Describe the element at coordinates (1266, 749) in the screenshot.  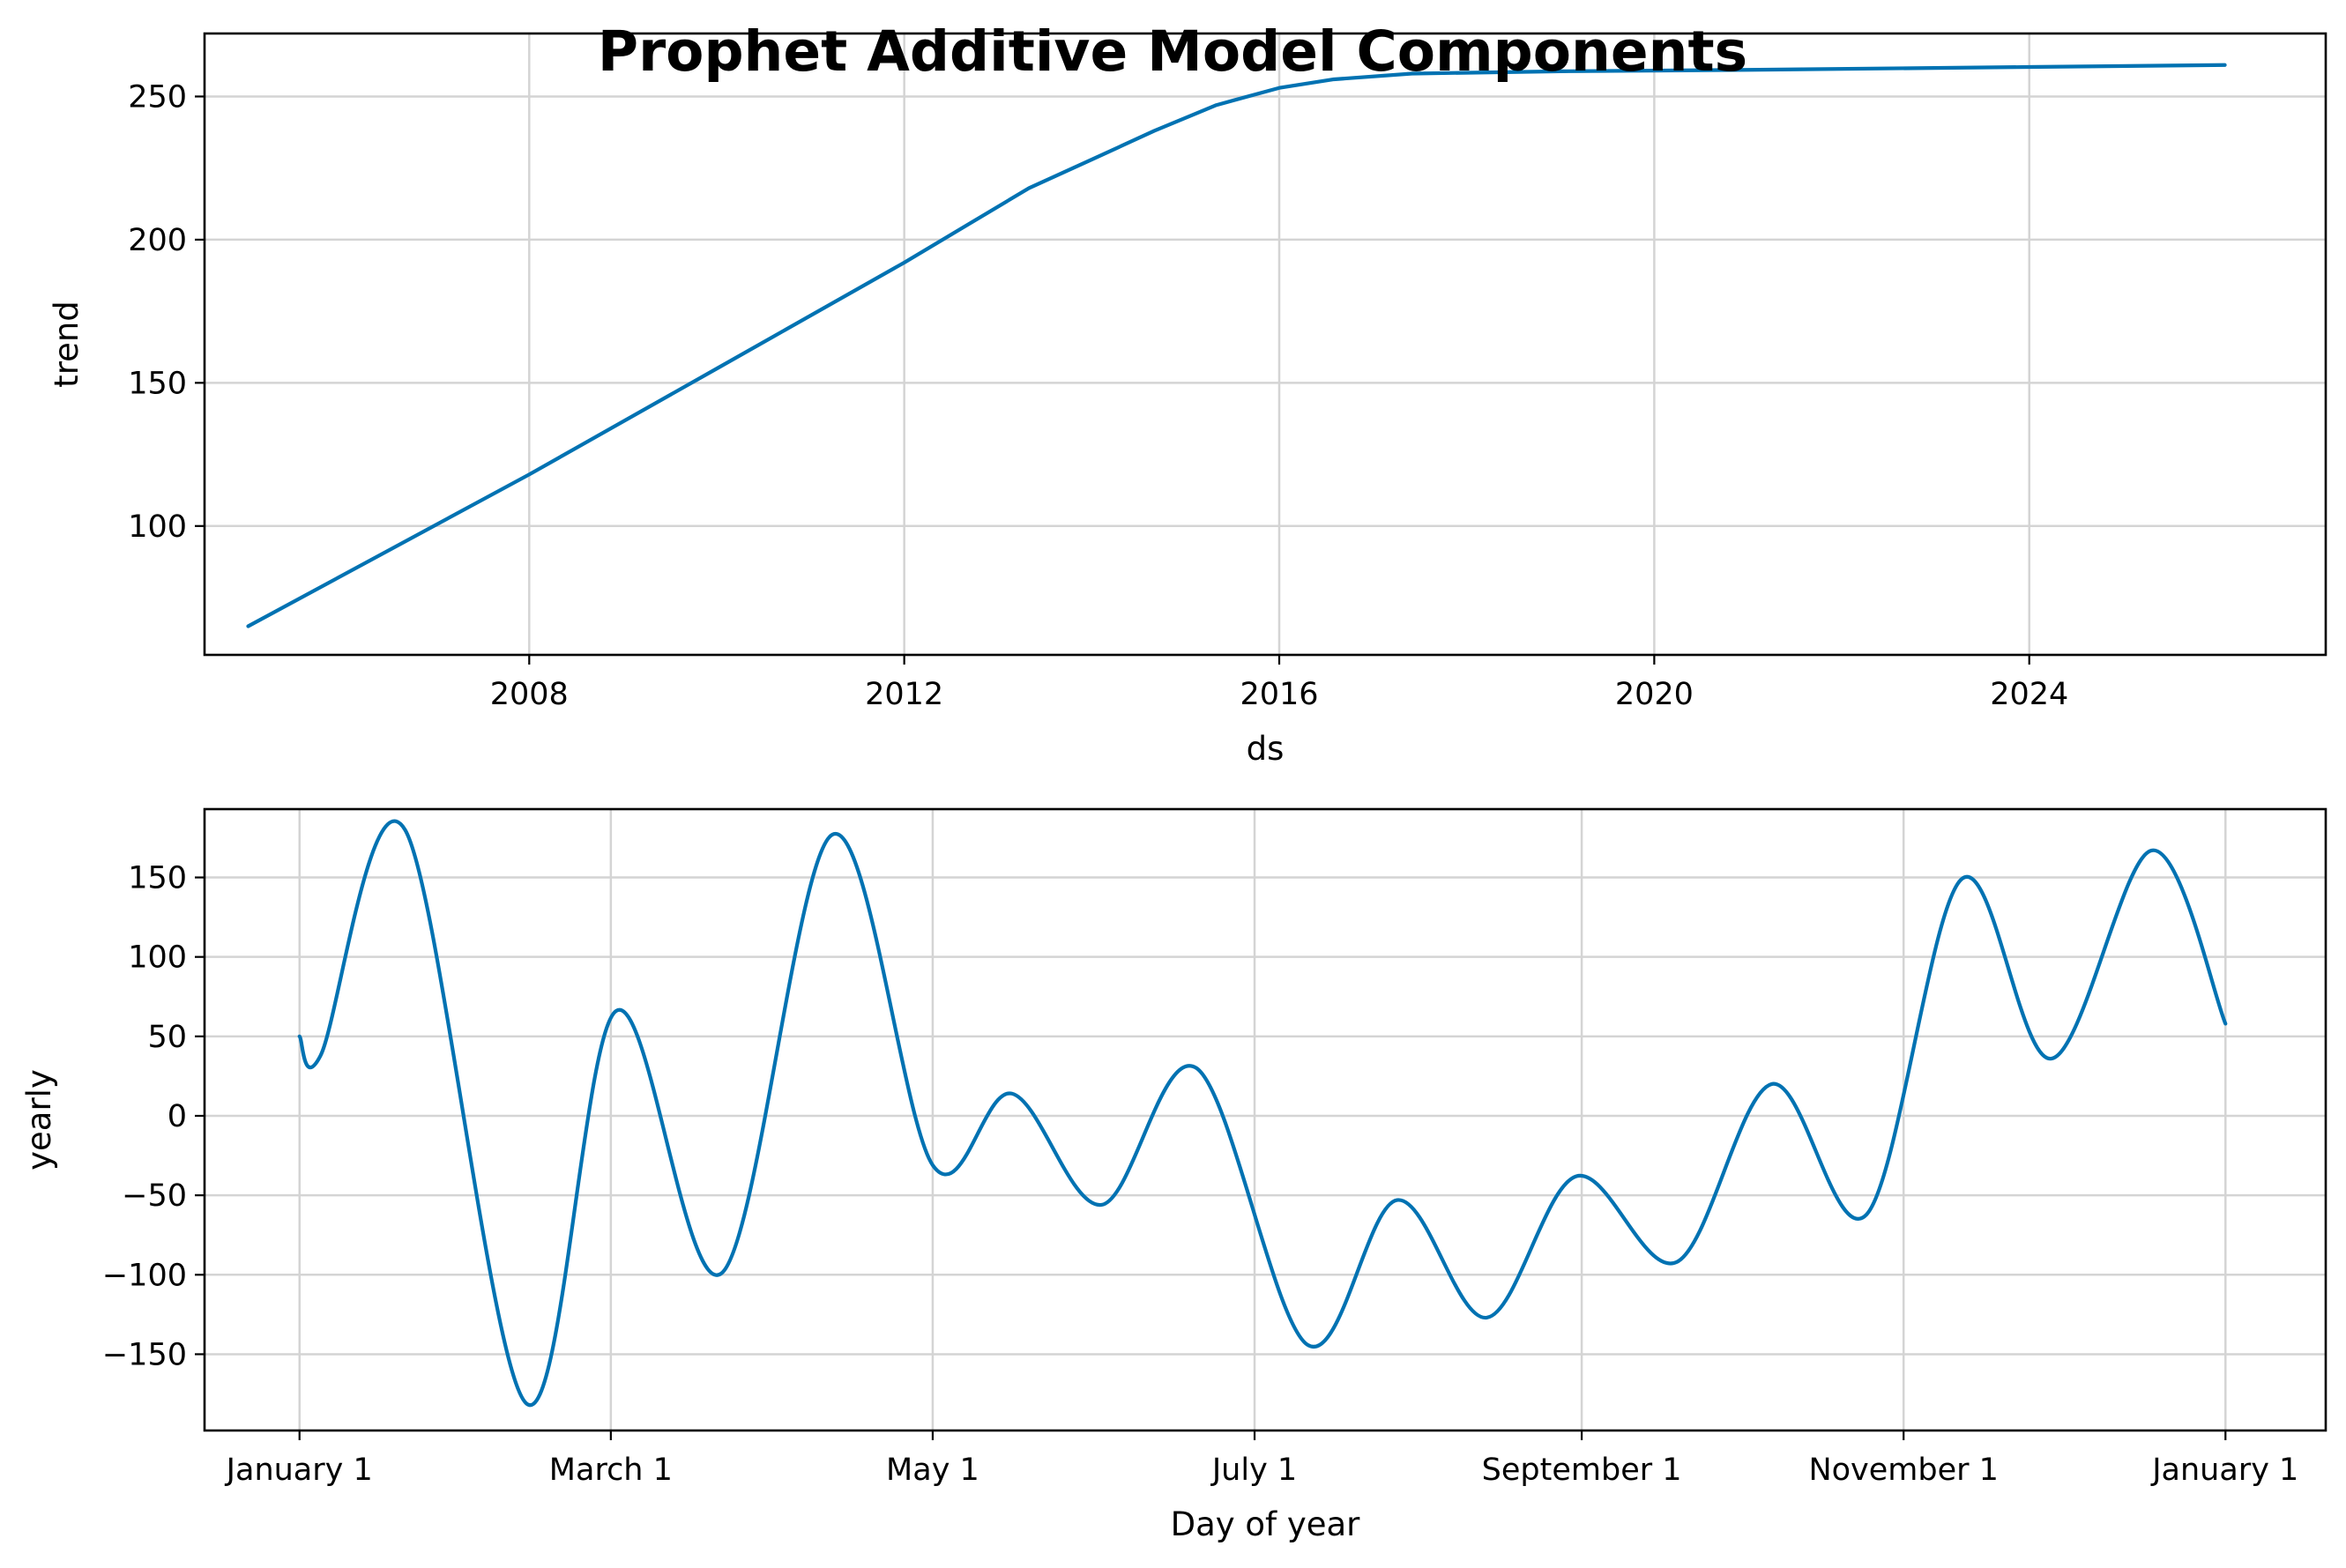
I see `x-axis-label: ds` at that location.